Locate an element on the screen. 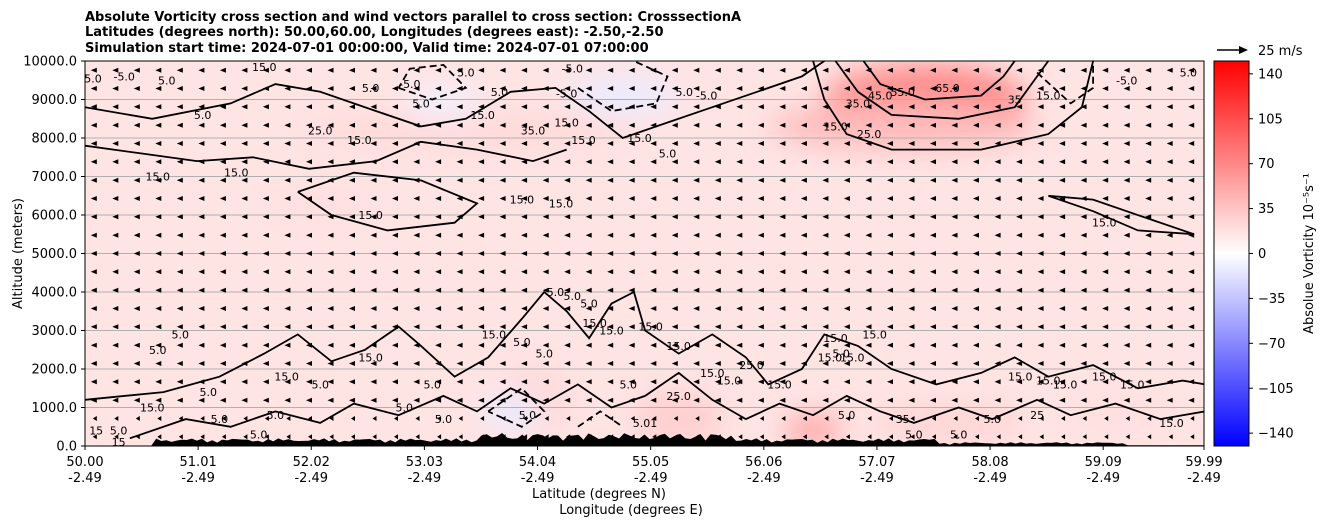 The image size is (1332, 526). x-tick-label-longitude: -2.49 is located at coordinates (1103, 478).